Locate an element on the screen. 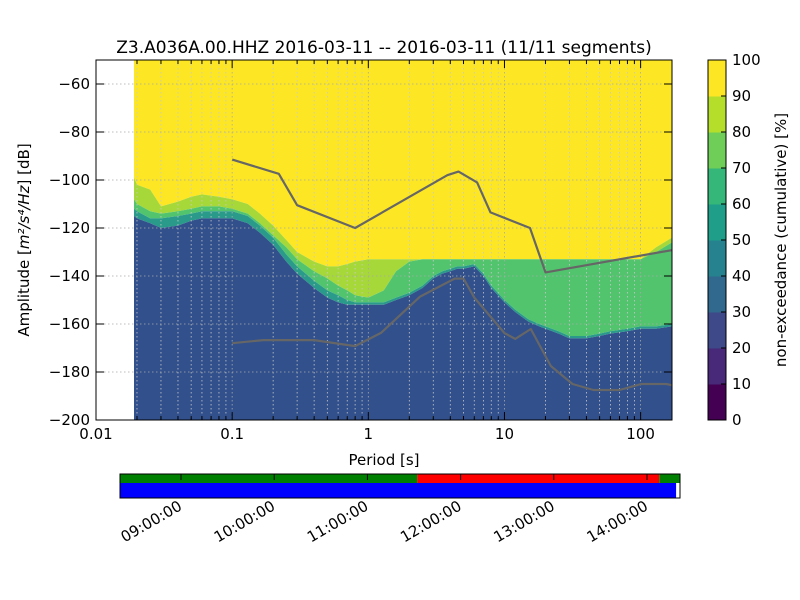  timeline-tick-label: 11:00:00 is located at coordinates (337, 521).